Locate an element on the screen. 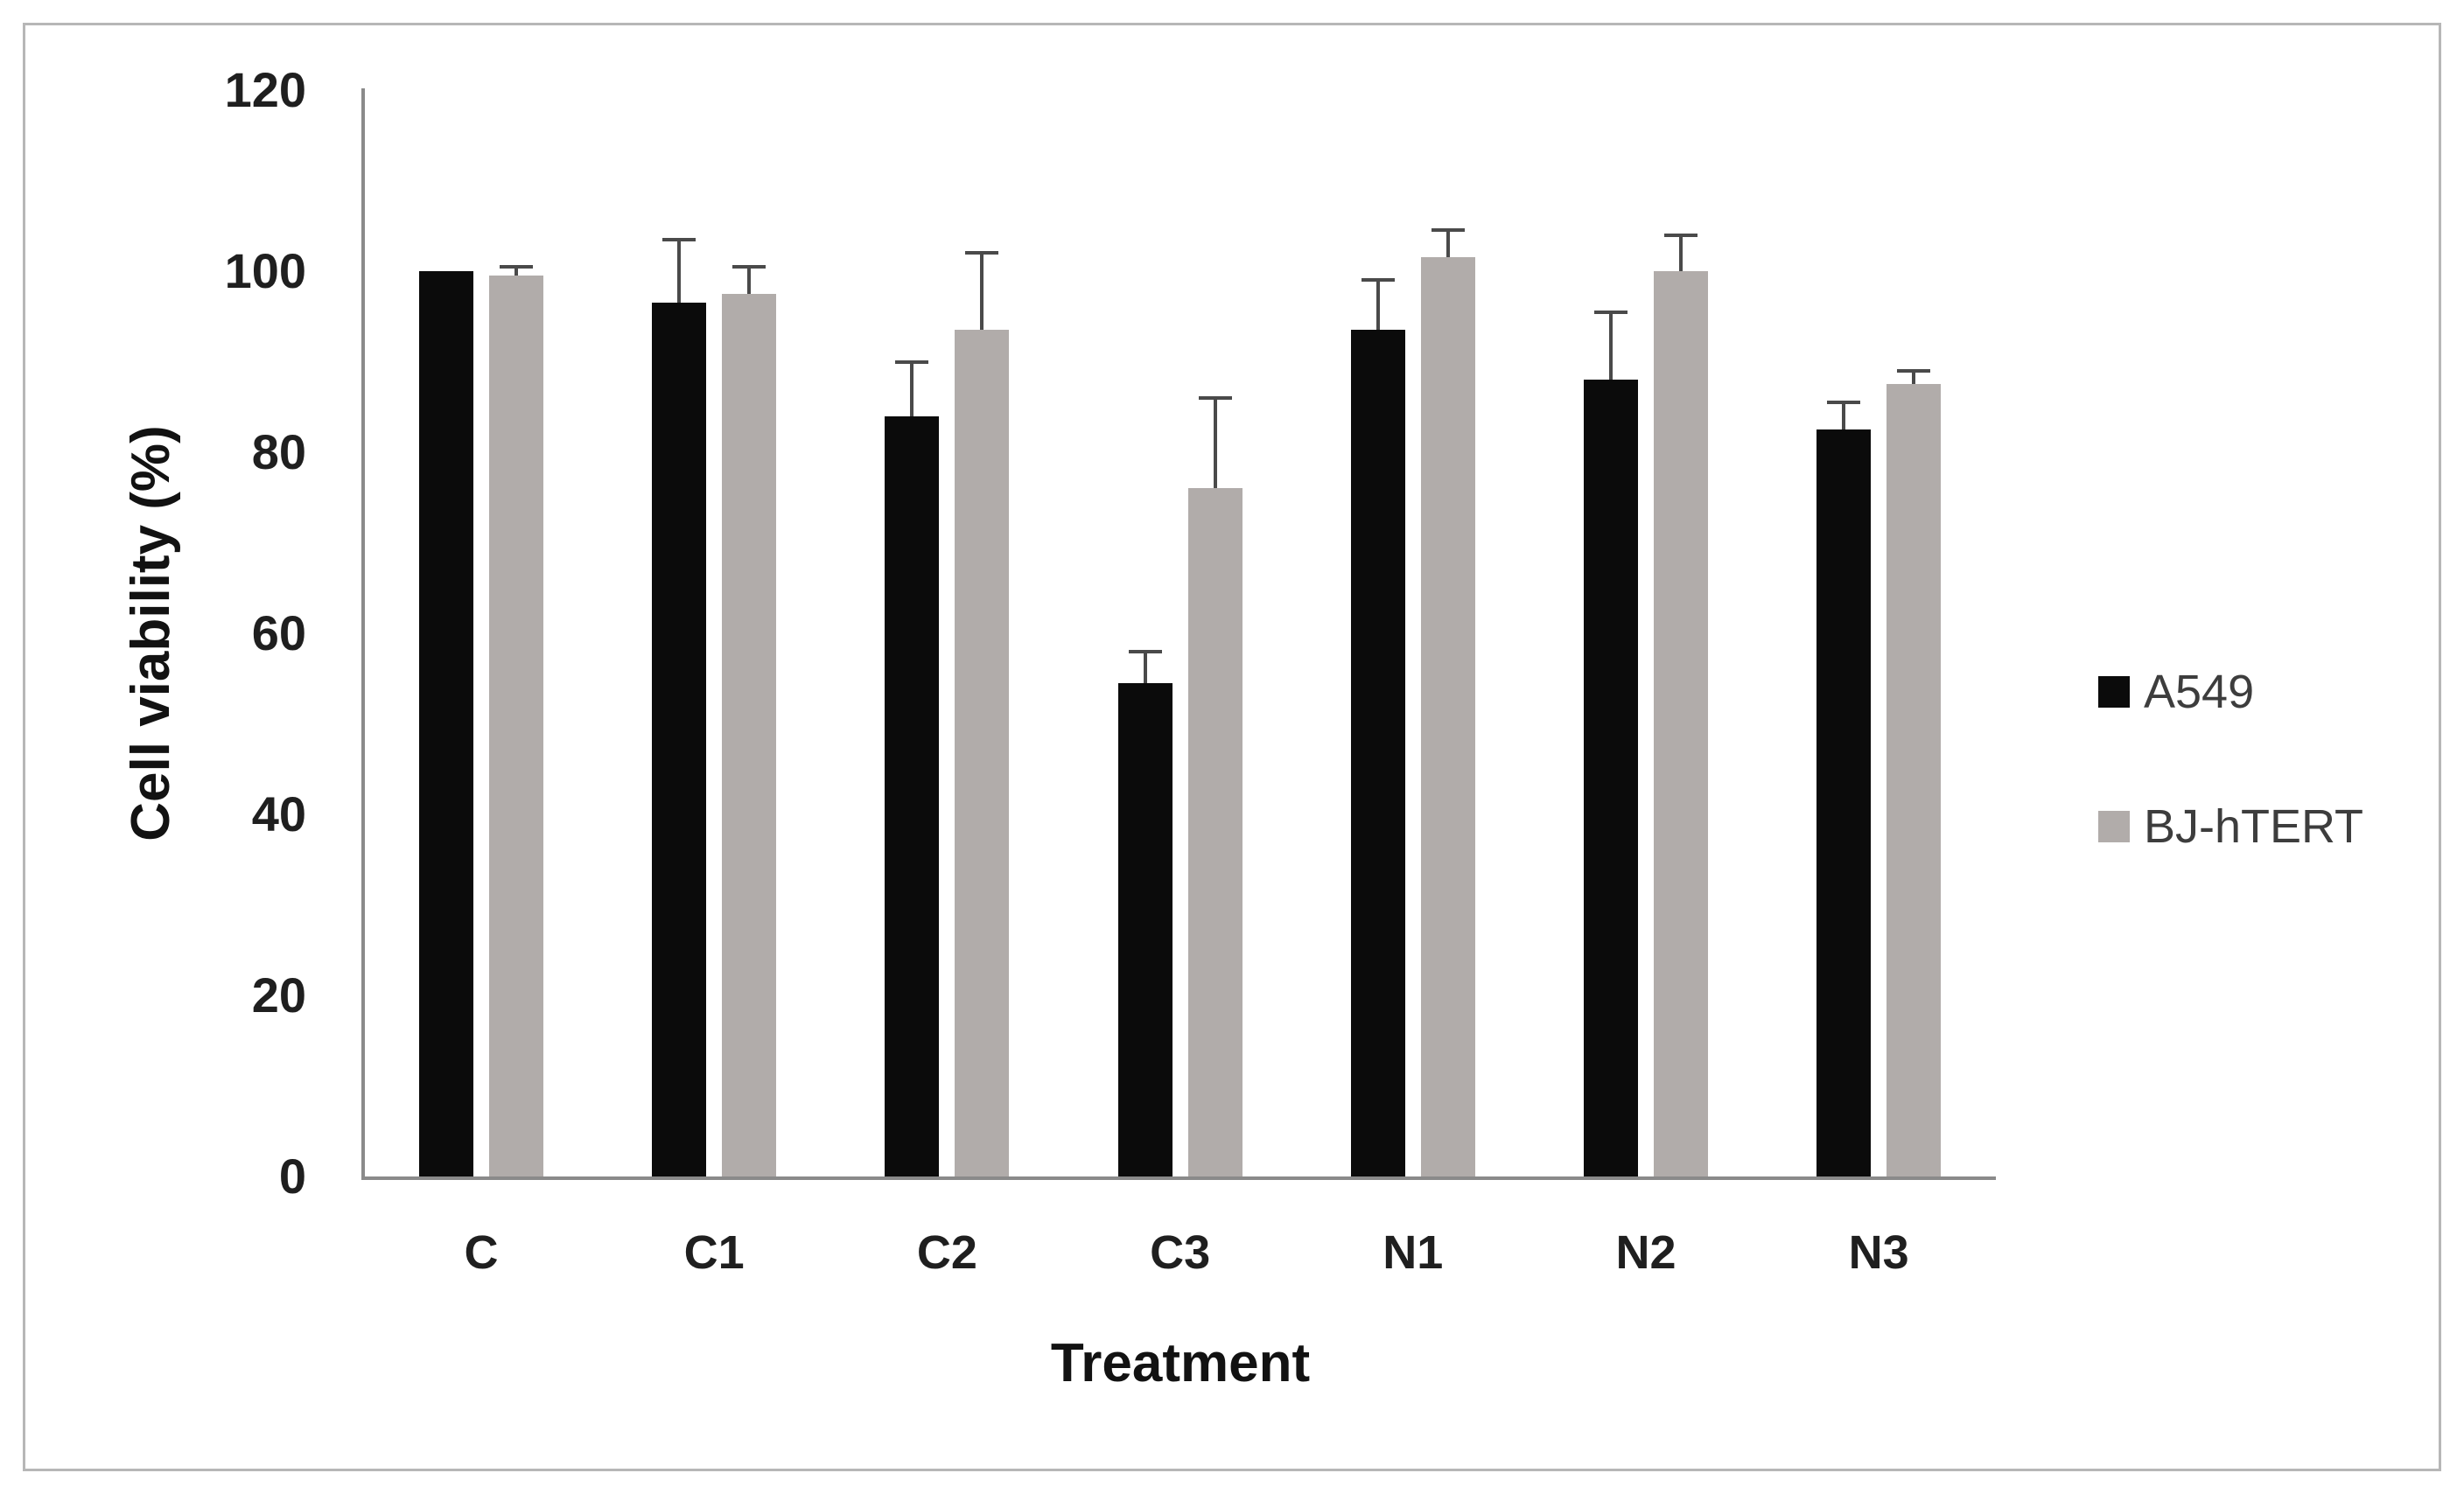  bar-bj-htert-c is located at coordinates (516, 726).